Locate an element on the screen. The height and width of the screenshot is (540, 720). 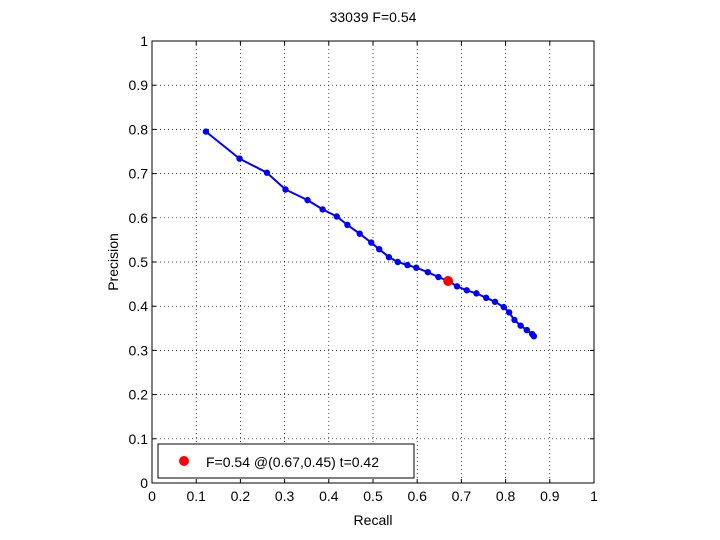
x-tick-label: 0.2 is located at coordinates (241, 496).